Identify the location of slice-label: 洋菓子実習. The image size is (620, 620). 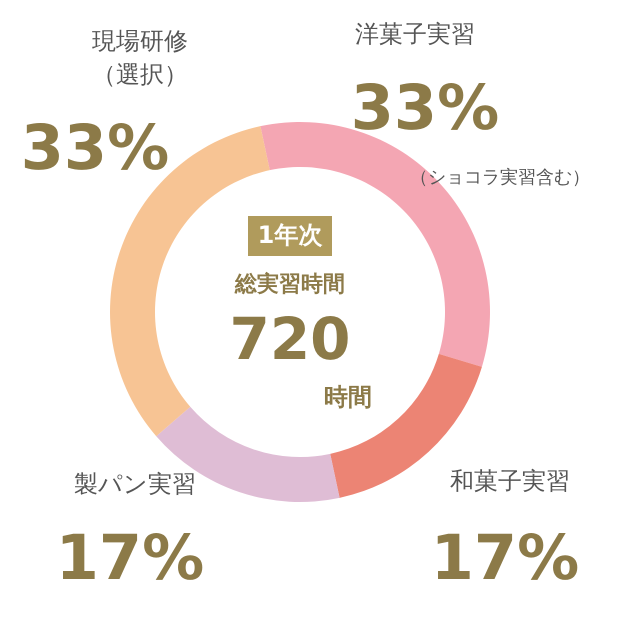
(415, 34).